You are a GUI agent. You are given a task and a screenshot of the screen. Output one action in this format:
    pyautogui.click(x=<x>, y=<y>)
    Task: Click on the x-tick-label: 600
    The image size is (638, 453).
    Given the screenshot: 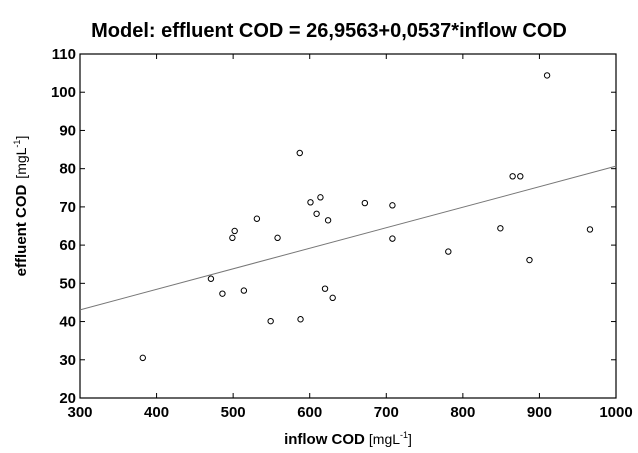 What is the action you would take?
    pyautogui.click(x=309, y=412)
    